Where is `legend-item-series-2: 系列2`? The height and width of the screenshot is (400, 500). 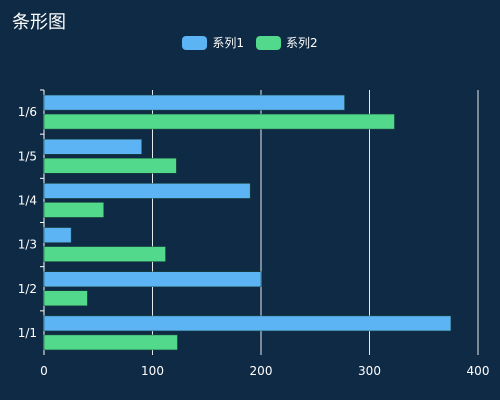 legend-item-series-2: 系列2 is located at coordinates (287, 42).